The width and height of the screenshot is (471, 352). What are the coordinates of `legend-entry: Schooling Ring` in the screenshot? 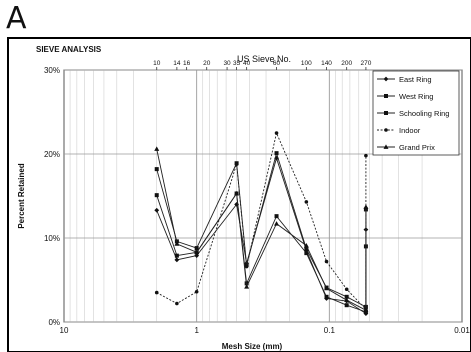 It's located at (413, 113).